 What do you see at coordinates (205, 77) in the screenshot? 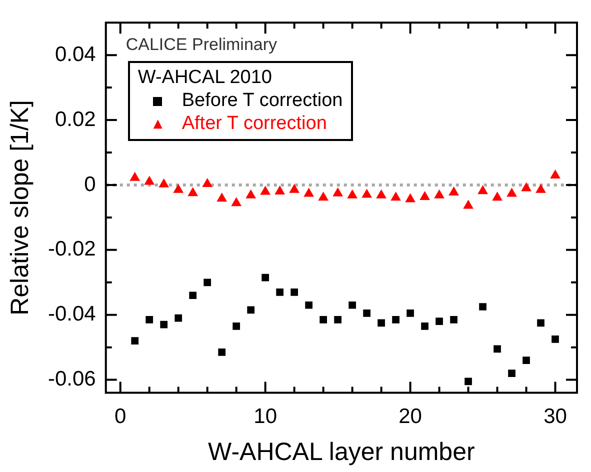
I see `legend-title: W-AHCAL 2010` at bounding box center [205, 77].